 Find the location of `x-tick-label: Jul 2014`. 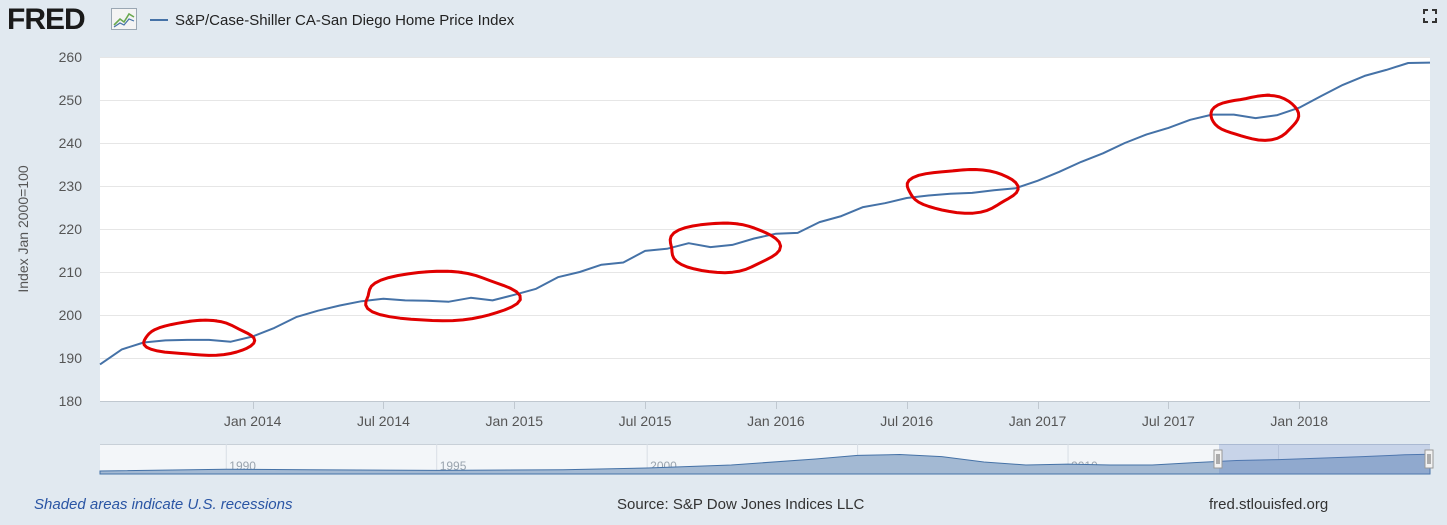

x-tick-label: Jul 2014 is located at coordinates (383, 421).